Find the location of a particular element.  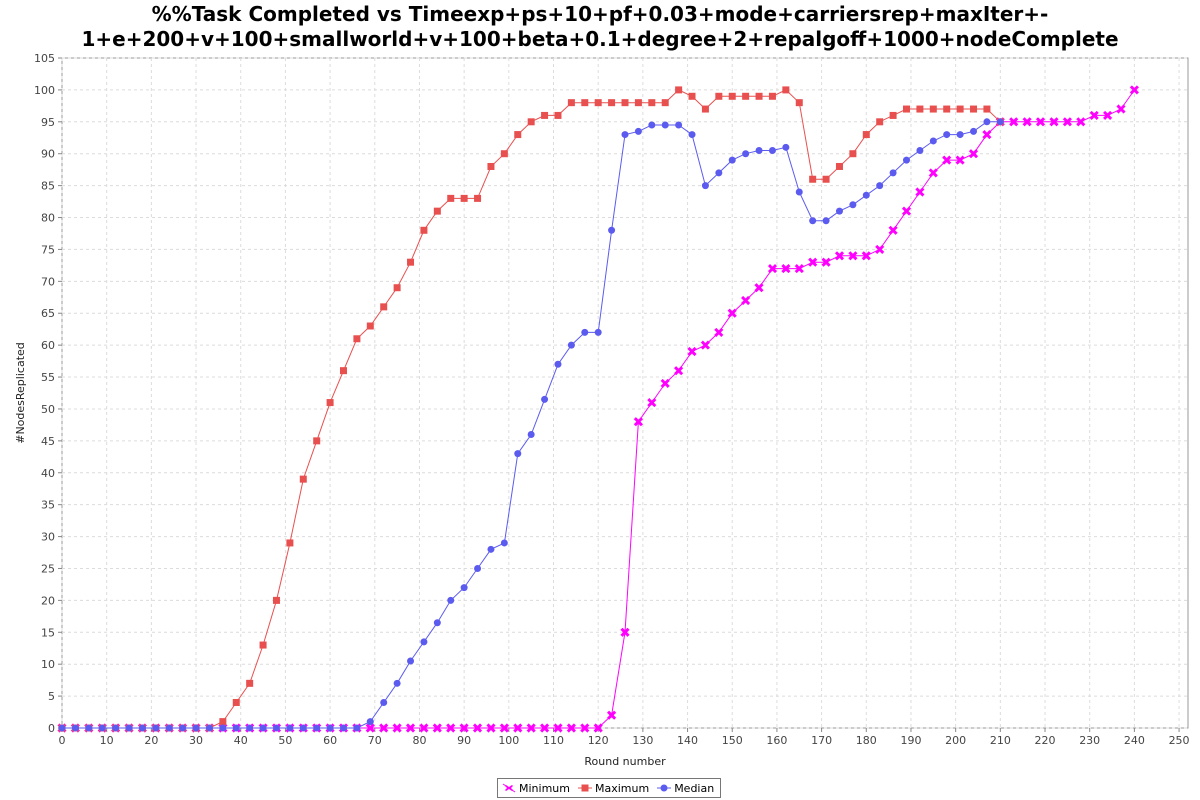

x-tick-label: 150 is located at coordinates (732, 740).